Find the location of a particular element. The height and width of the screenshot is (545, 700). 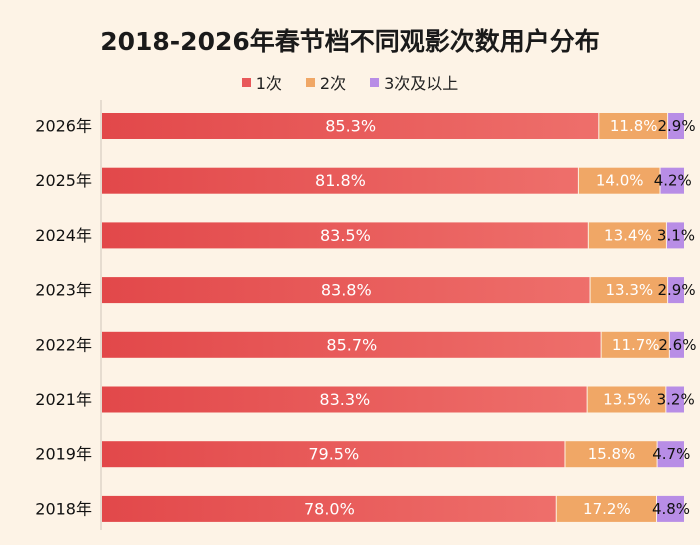

data-label-three-plus: 4.8% is located at coordinates (671, 509).